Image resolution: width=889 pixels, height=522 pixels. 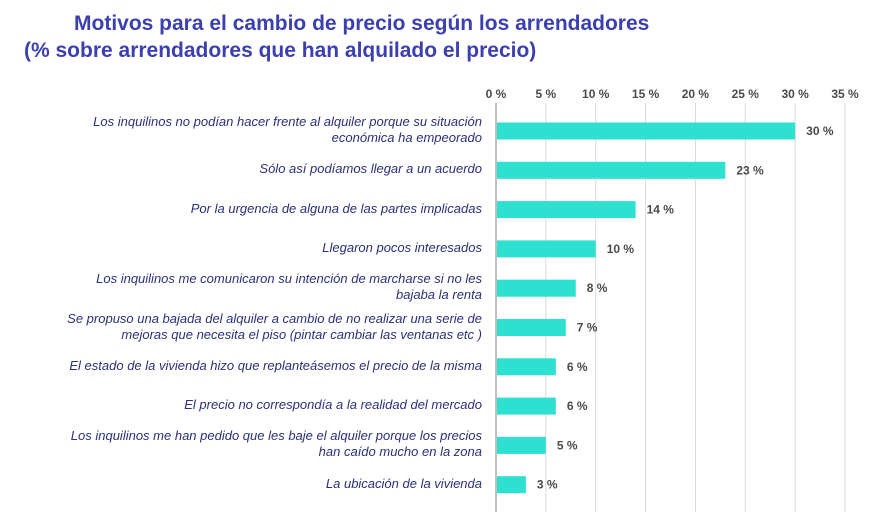 What do you see at coordinates (661, 210) in the screenshot?
I see `data-label: 14 %` at bounding box center [661, 210].